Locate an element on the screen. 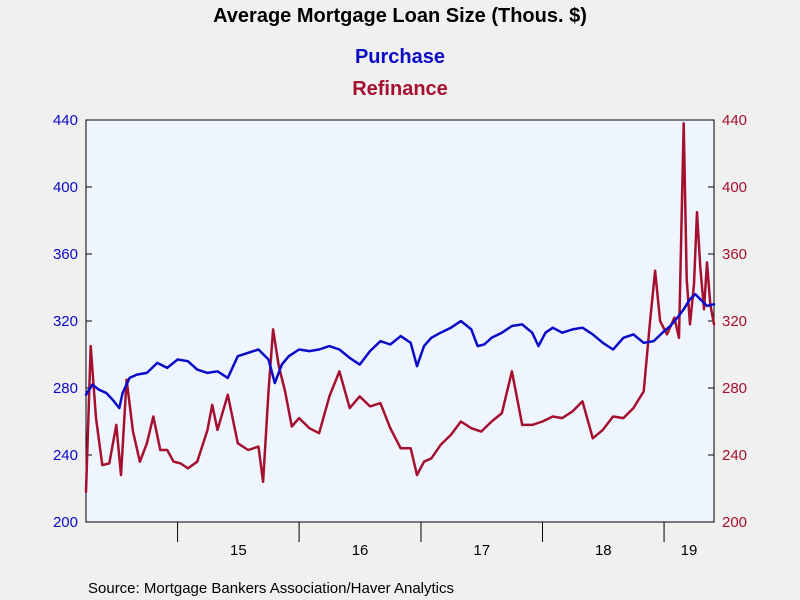 The image size is (800, 600). left-tick-label: 280 is located at coordinates (65, 388).